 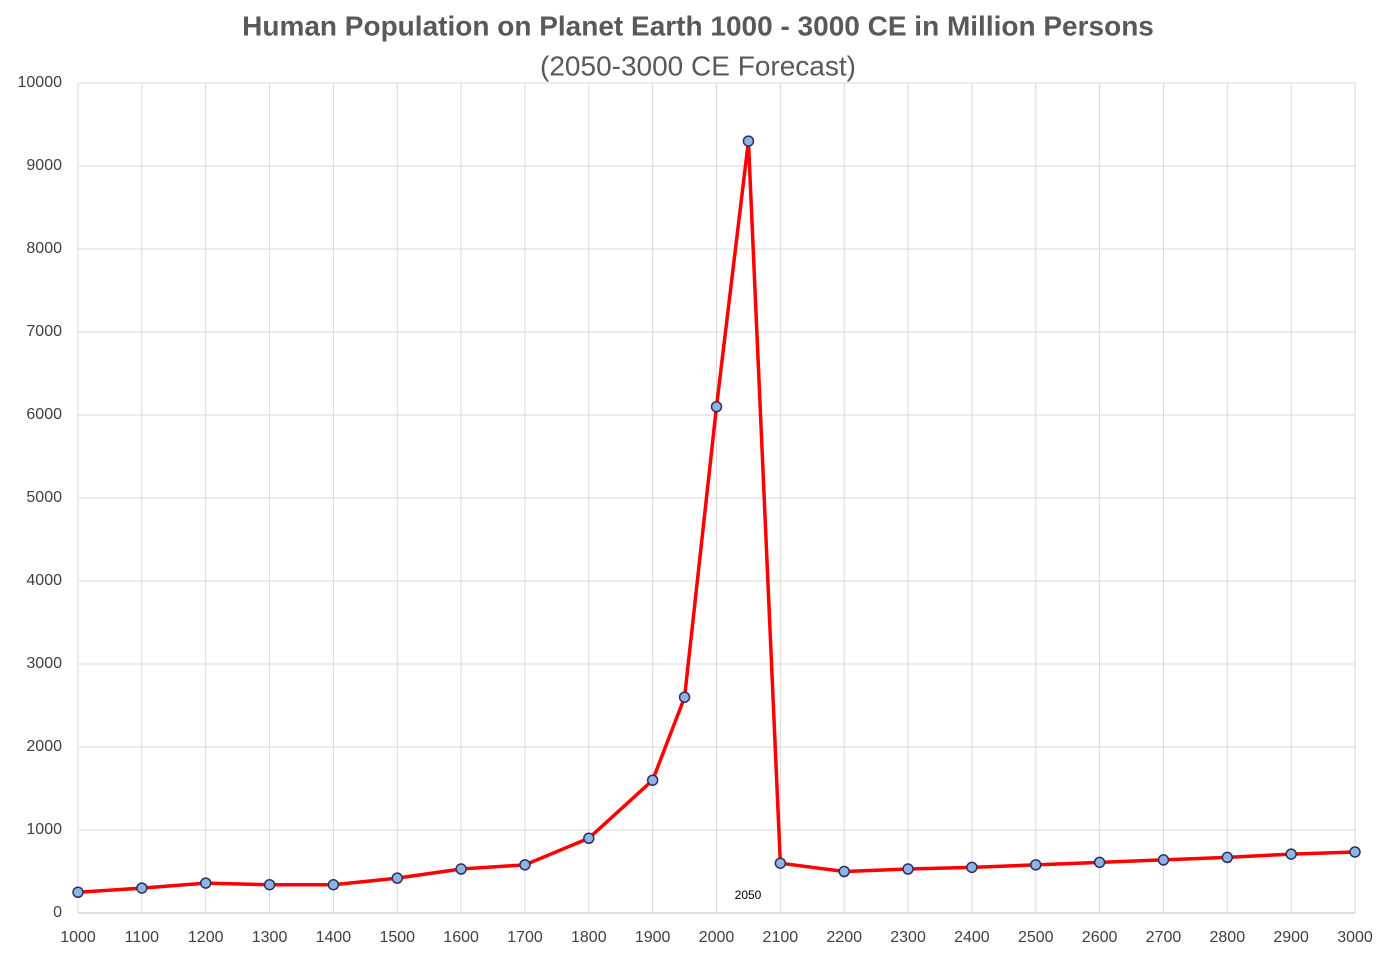 What do you see at coordinates (397, 937) in the screenshot?
I see `x-tick-label: 1500` at bounding box center [397, 937].